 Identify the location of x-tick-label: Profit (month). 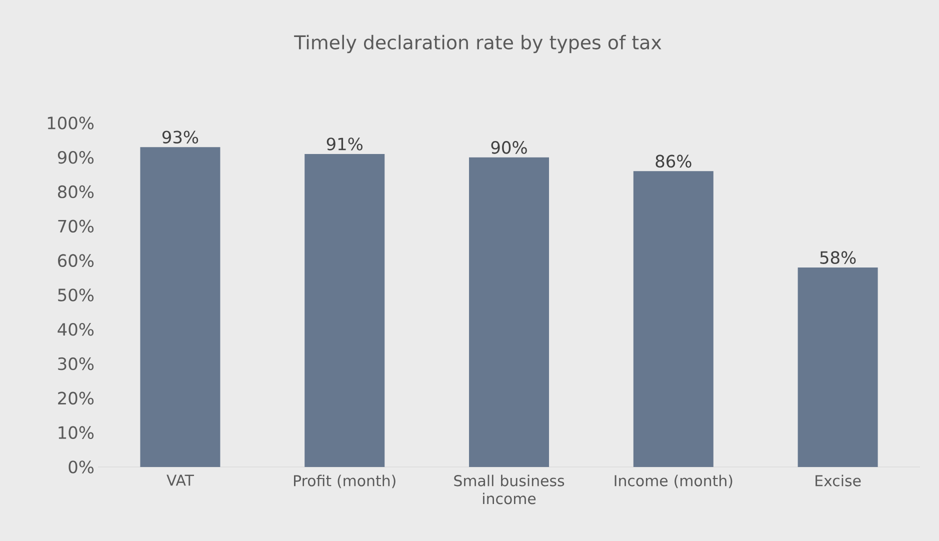
(345, 481).